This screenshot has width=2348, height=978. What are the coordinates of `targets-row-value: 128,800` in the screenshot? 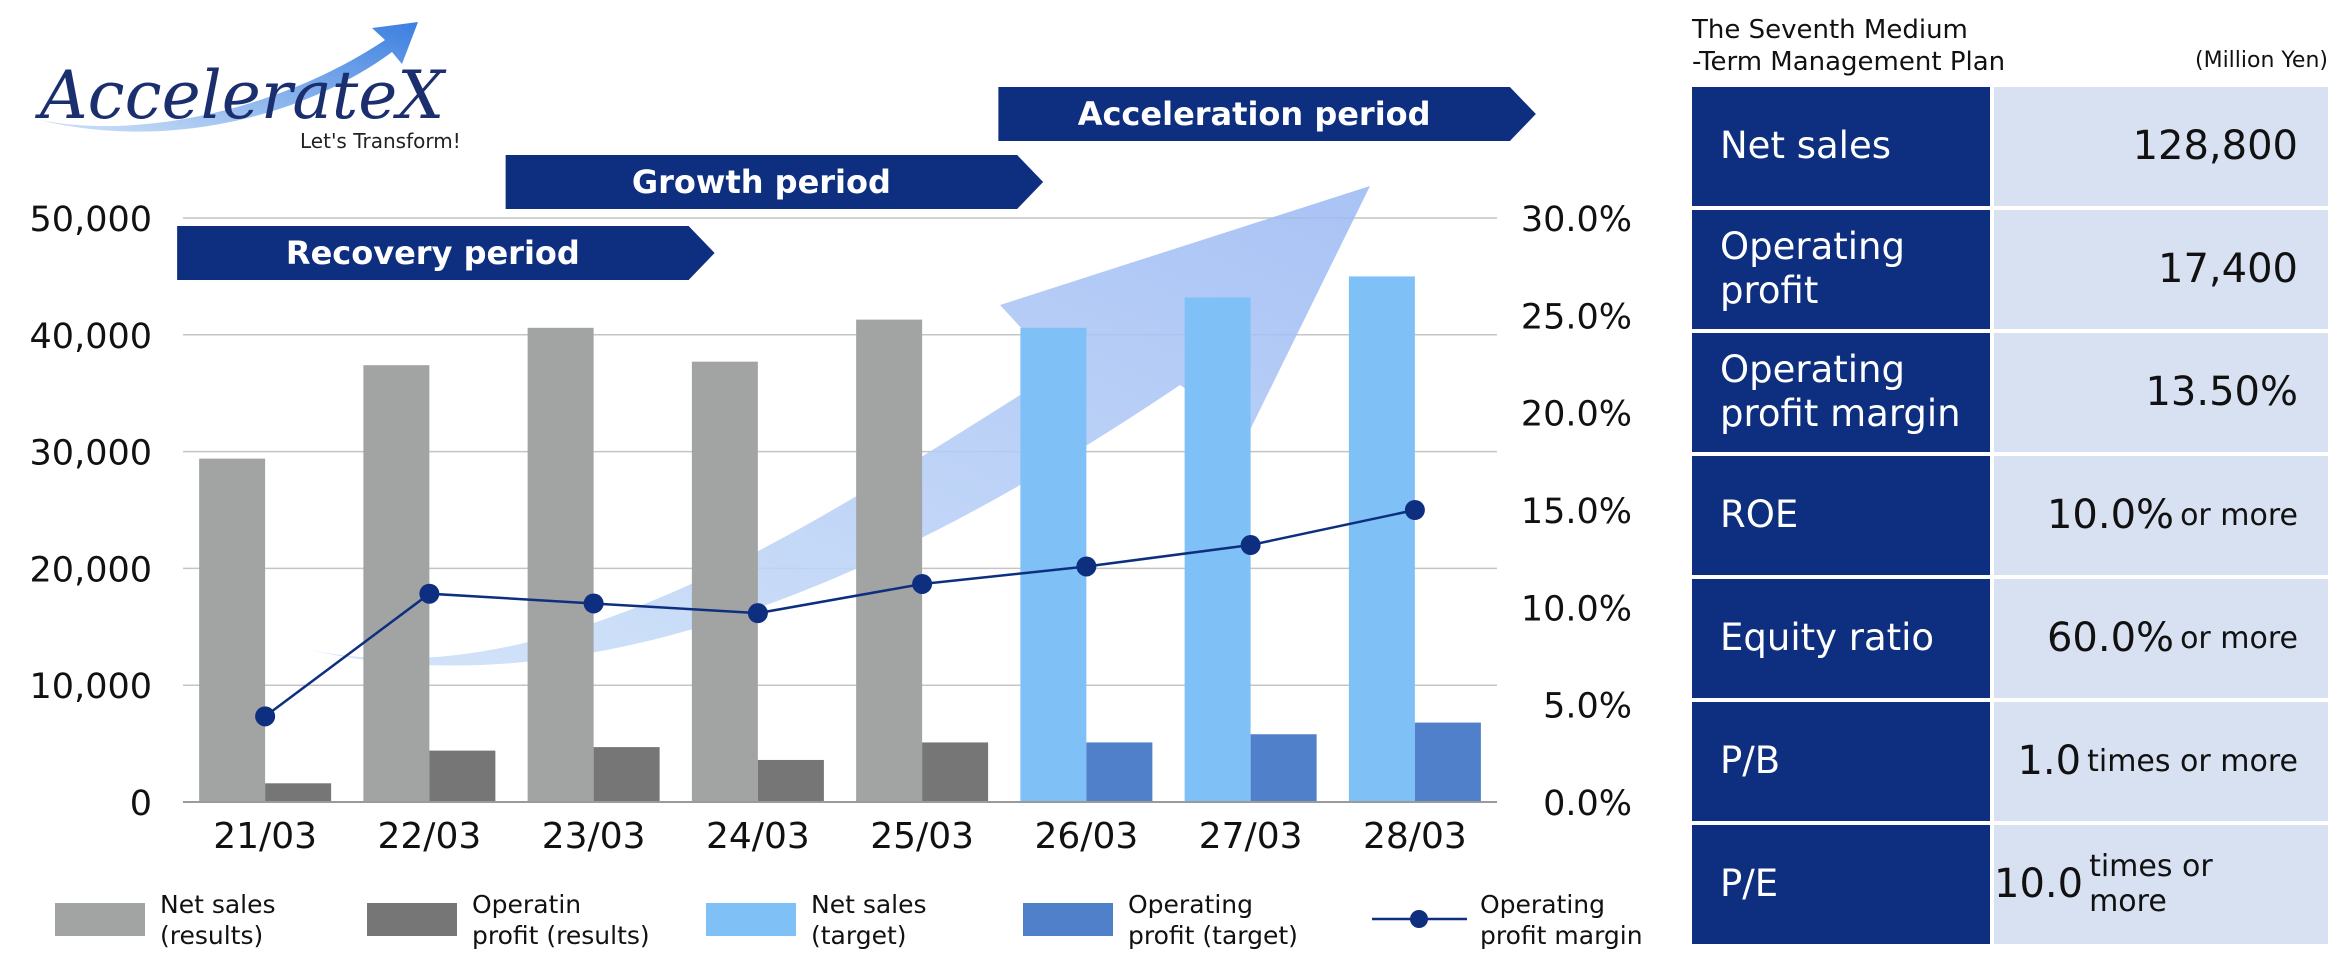 It's located at (2161, 146).